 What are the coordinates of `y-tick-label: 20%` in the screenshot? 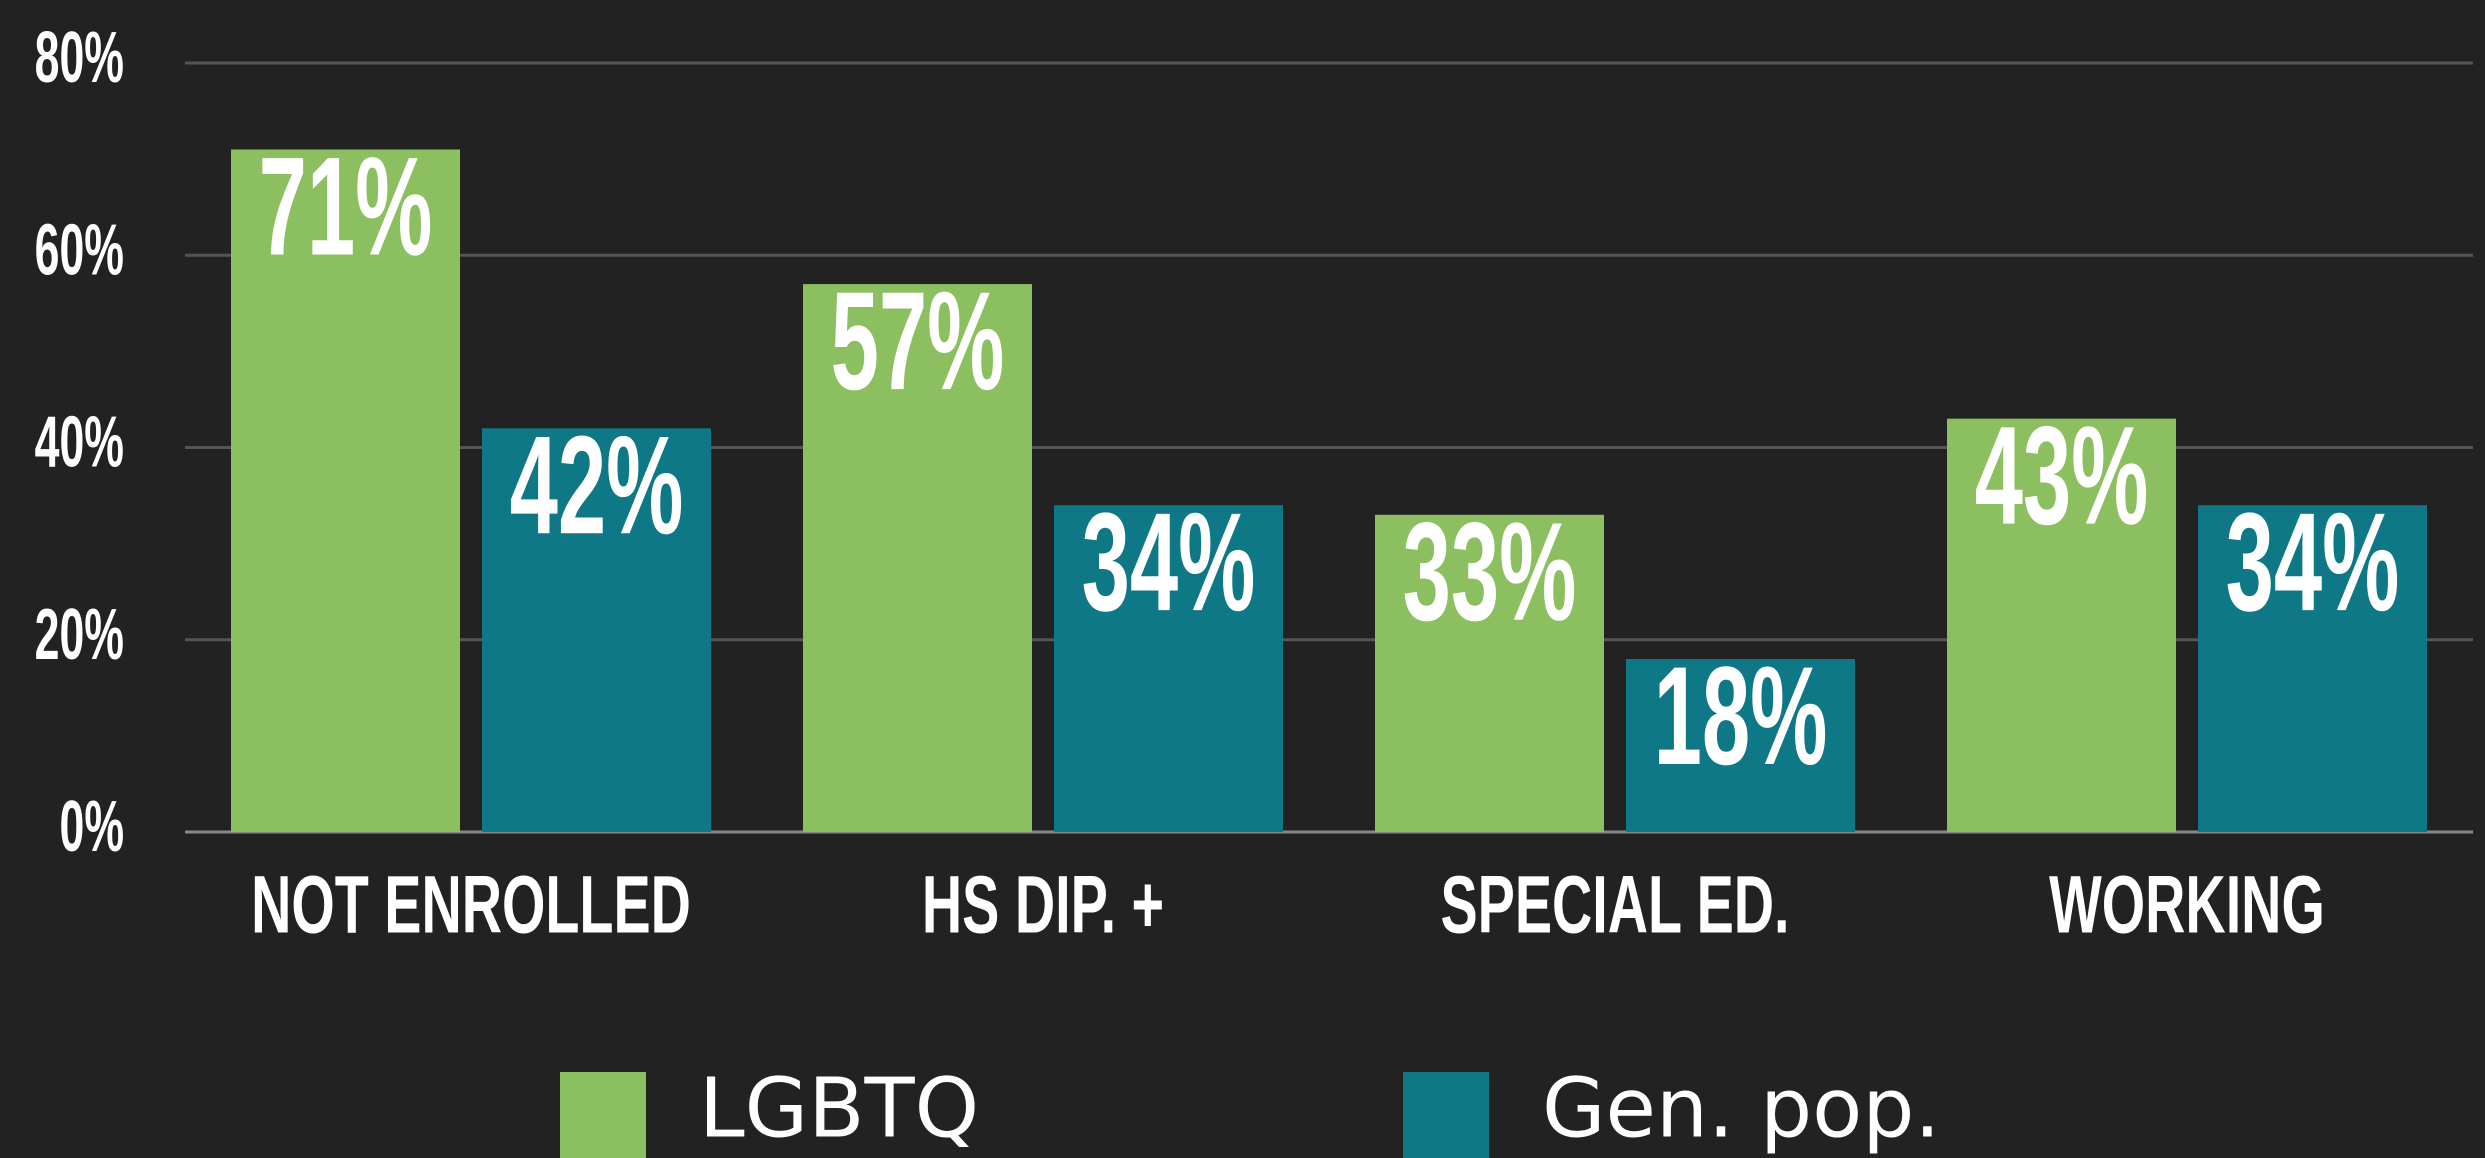 It's located at (79, 634).